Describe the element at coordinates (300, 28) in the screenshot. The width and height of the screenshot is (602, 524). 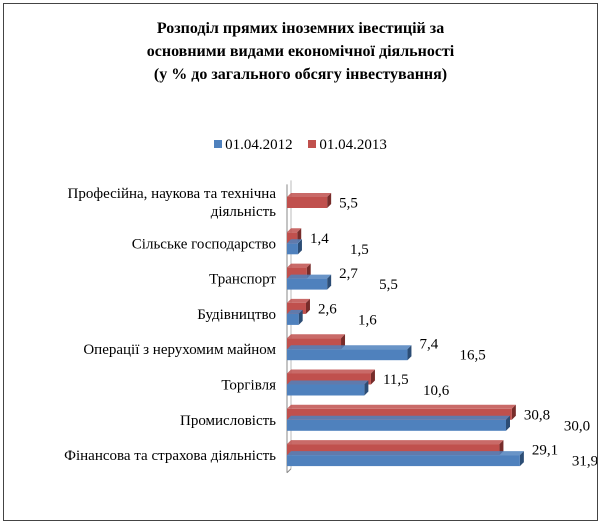
I see `chart-title-line-1: Розподіл прямих іноземних івестицій за` at that location.